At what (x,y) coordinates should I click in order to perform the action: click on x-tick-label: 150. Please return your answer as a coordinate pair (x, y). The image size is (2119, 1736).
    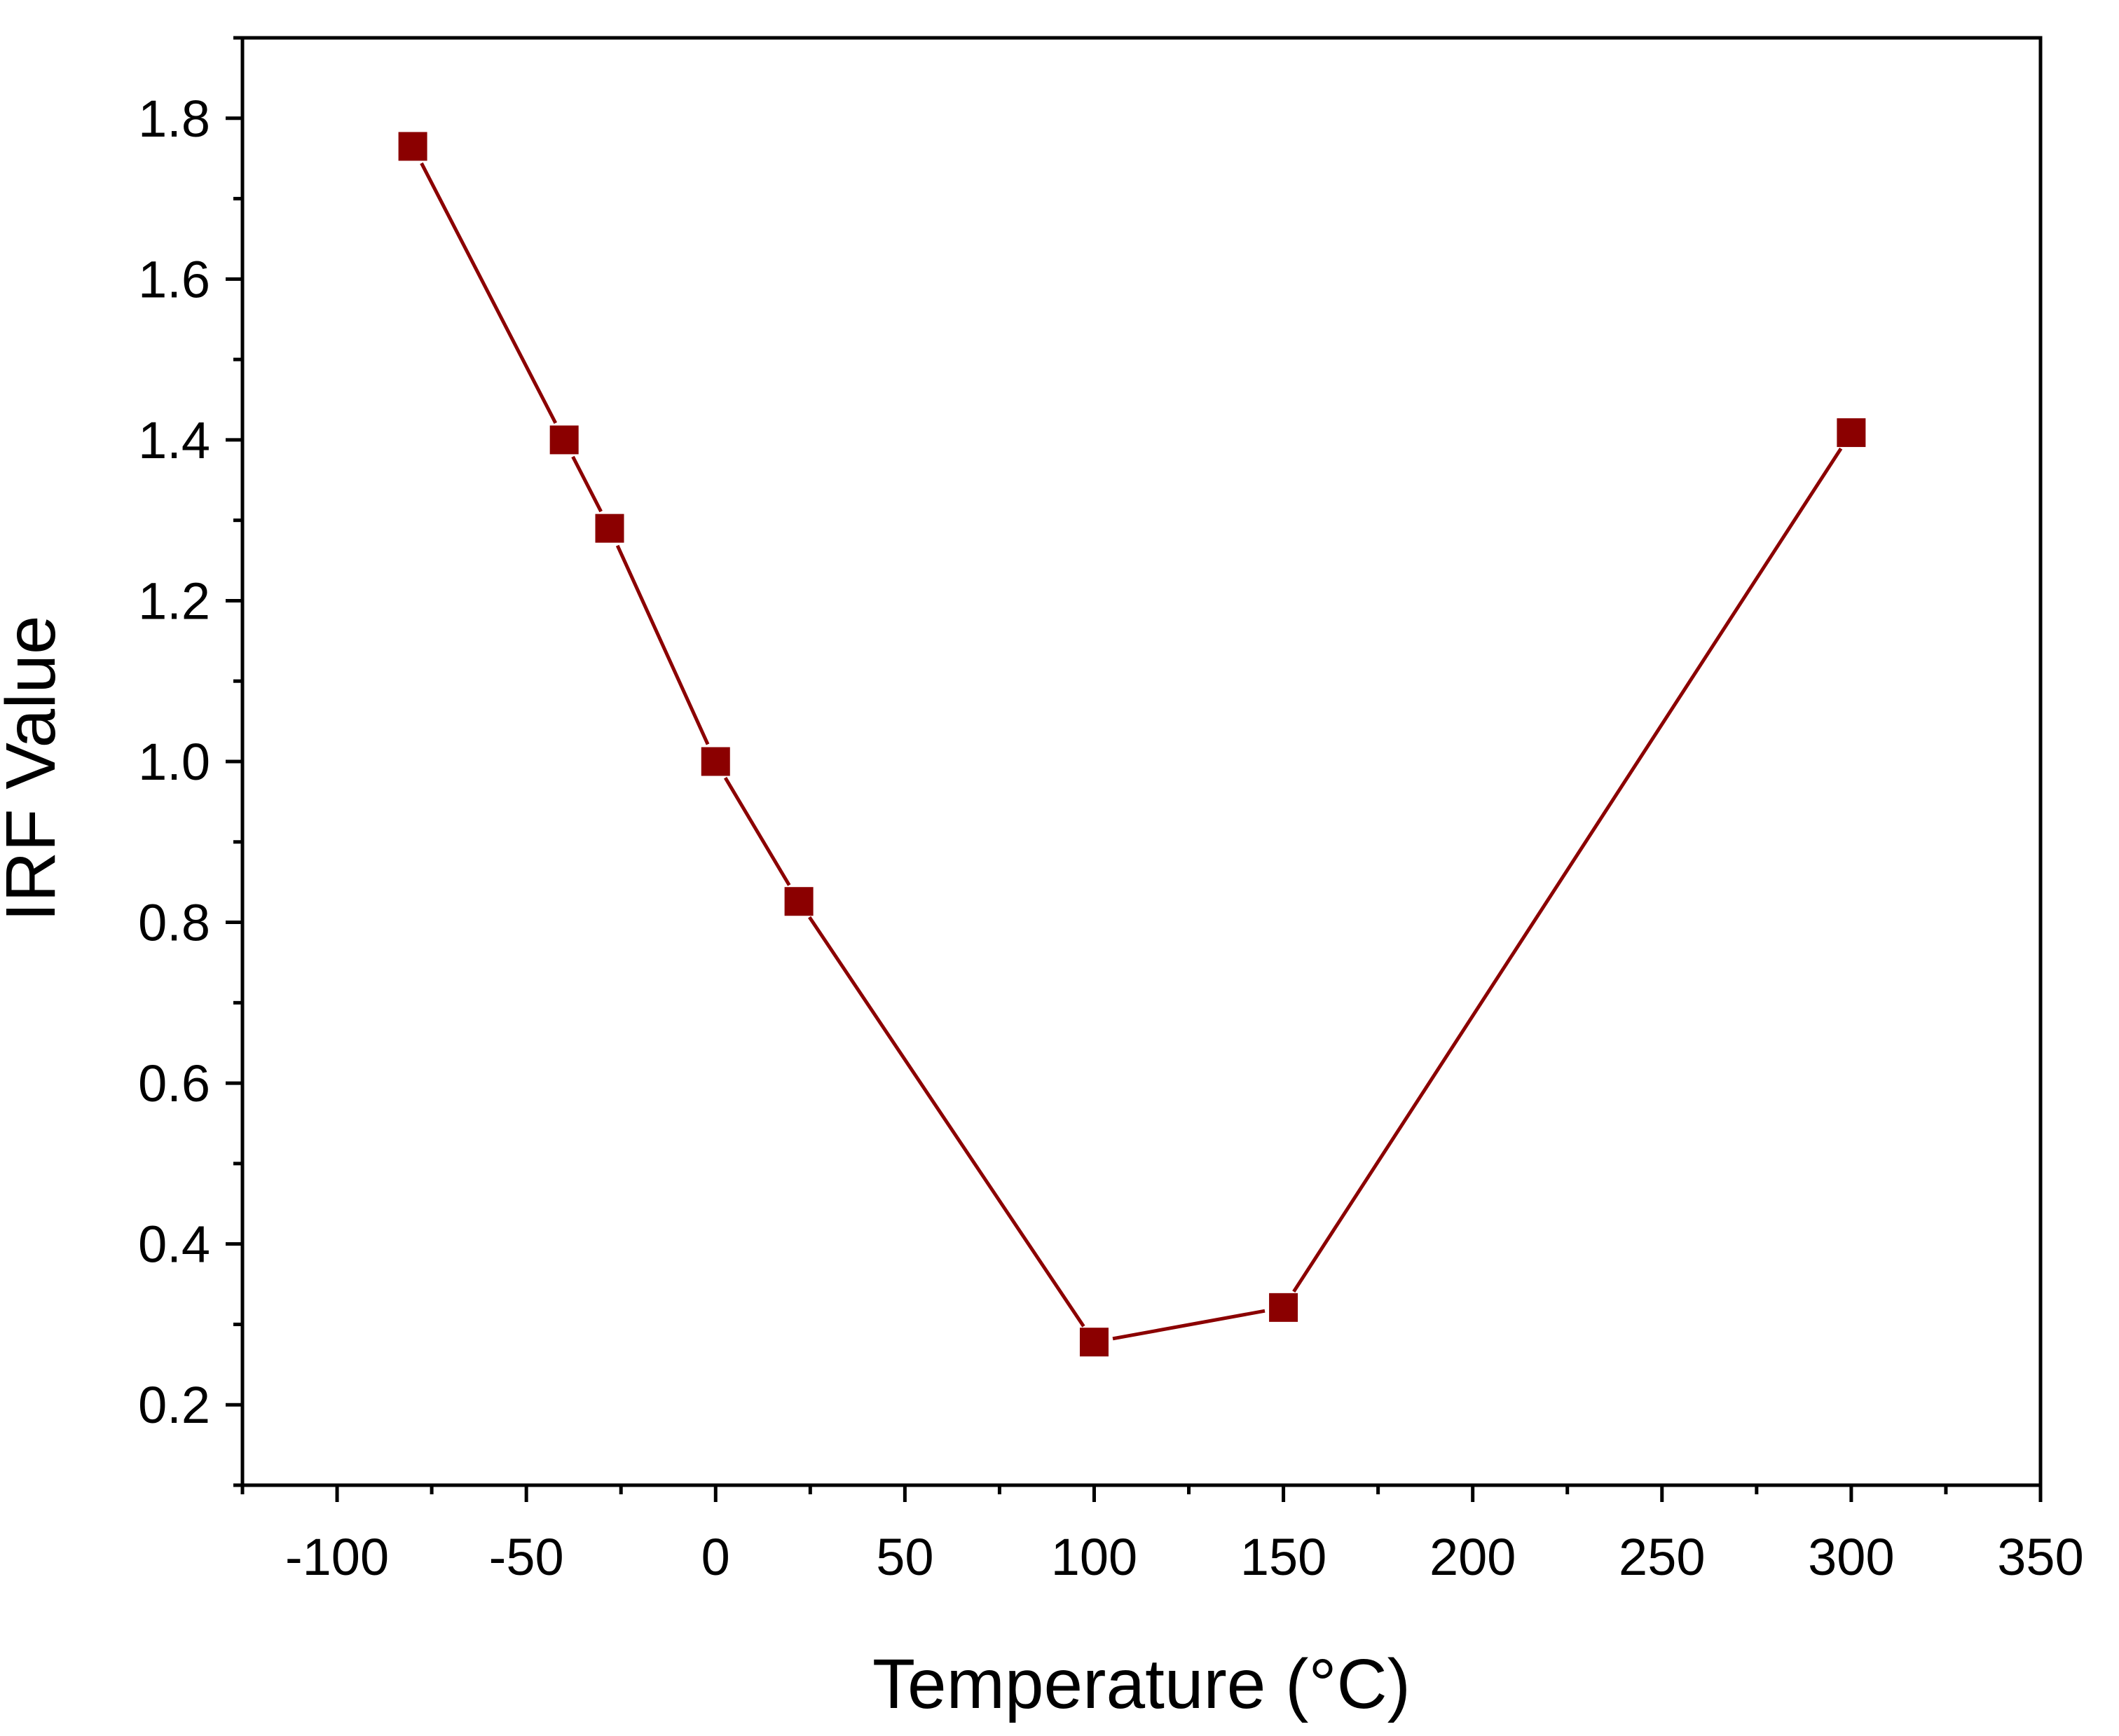
    Looking at the image, I should click on (1283, 1557).